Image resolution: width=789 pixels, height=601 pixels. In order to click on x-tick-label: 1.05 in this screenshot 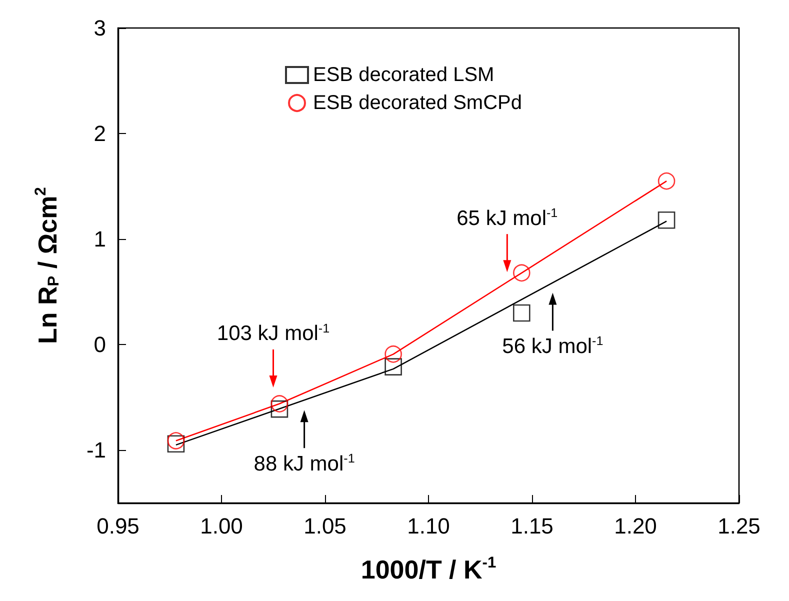, I will do `click(325, 526)`.